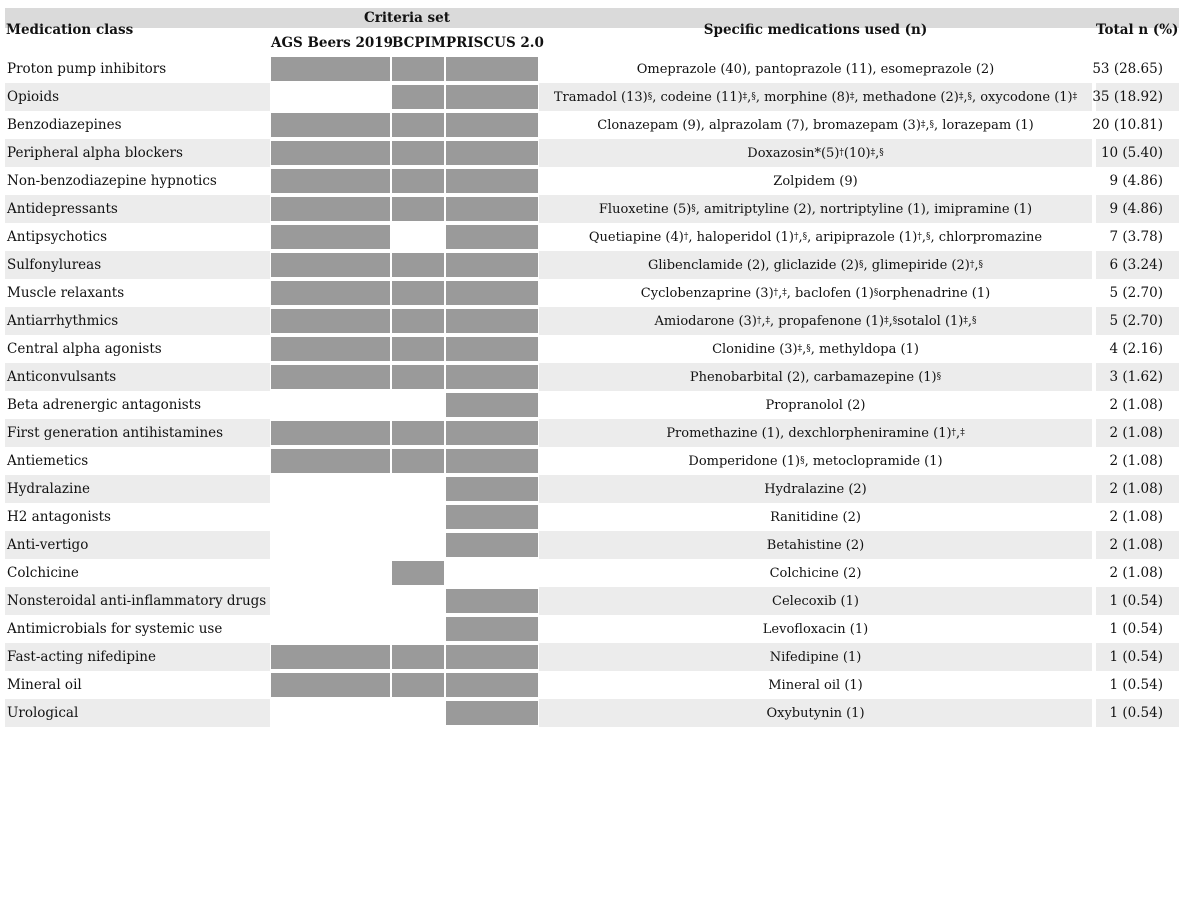  Describe the element at coordinates (815, 713) in the screenshot. I see `medications-cell: Oxybutynin (1)` at that location.